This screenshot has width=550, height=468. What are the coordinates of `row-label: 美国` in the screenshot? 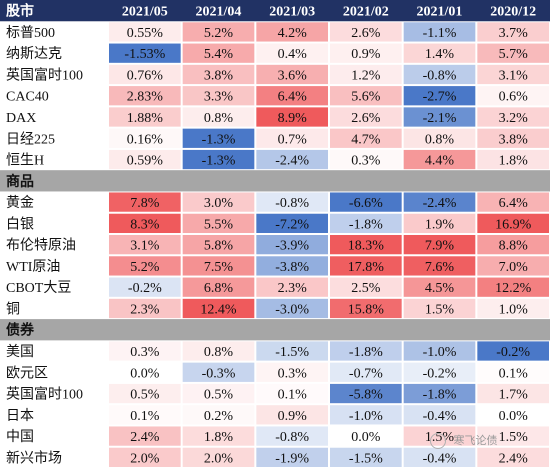 It's located at (20, 352).